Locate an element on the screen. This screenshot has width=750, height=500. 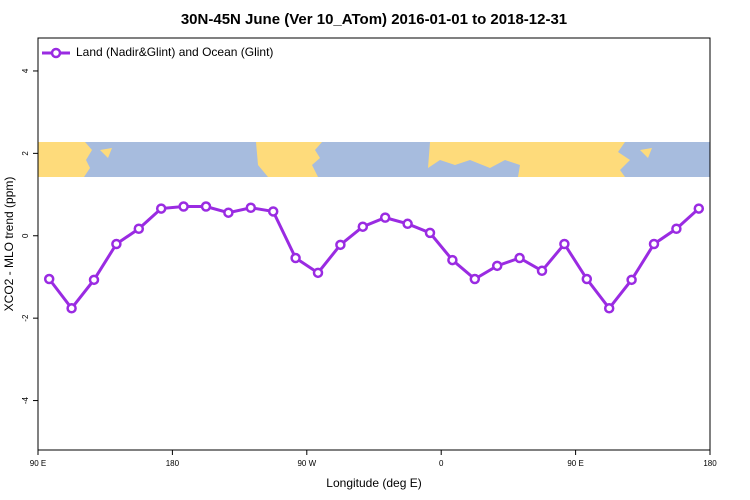
world-map-strip is located at coordinates (374, 159).